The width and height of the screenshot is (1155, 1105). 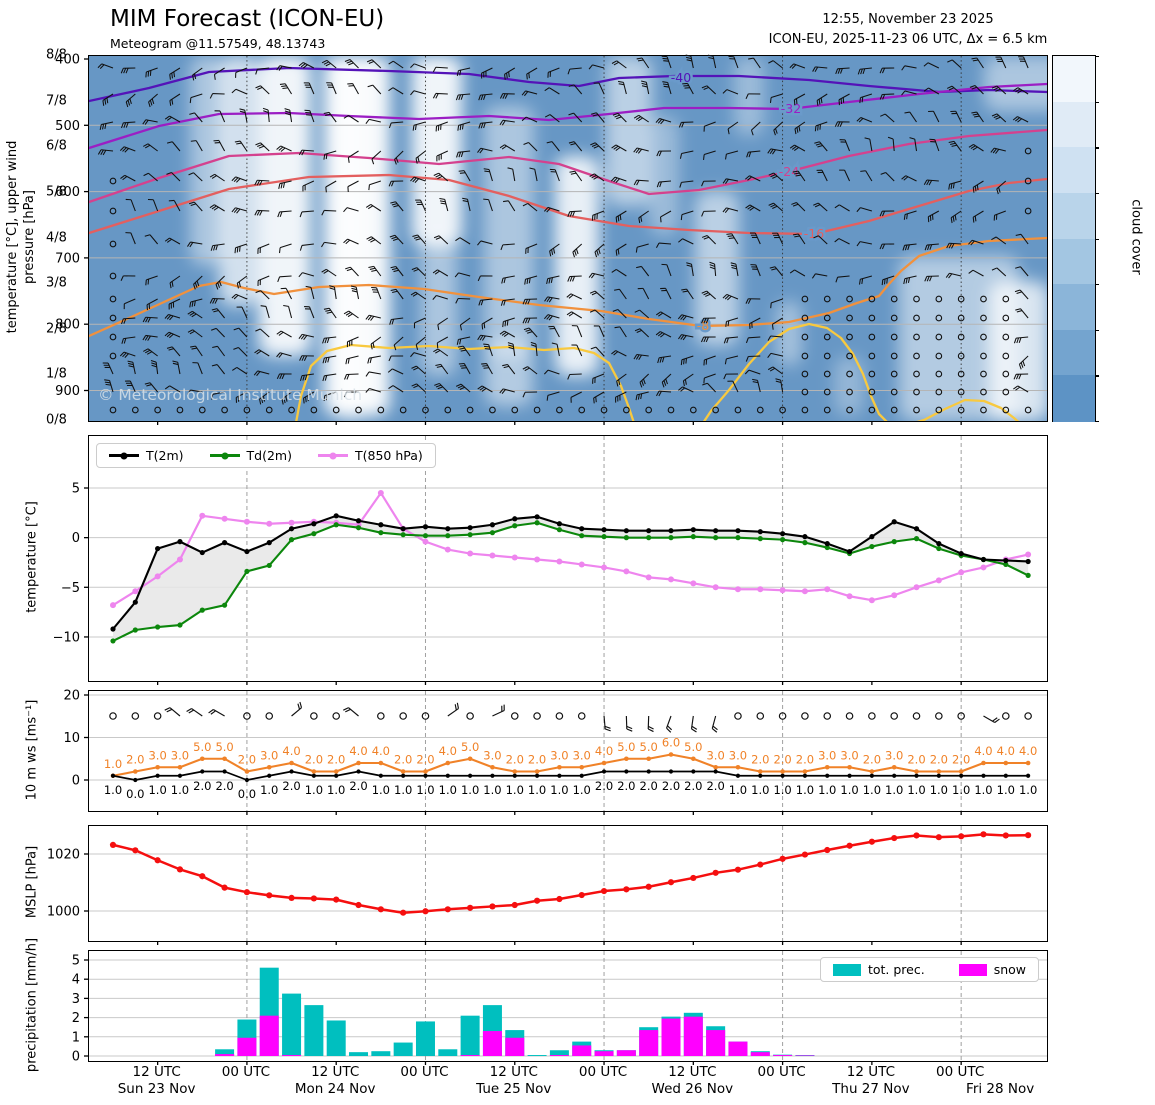 I want to click on svg-text: -16, so click(x=814, y=233).